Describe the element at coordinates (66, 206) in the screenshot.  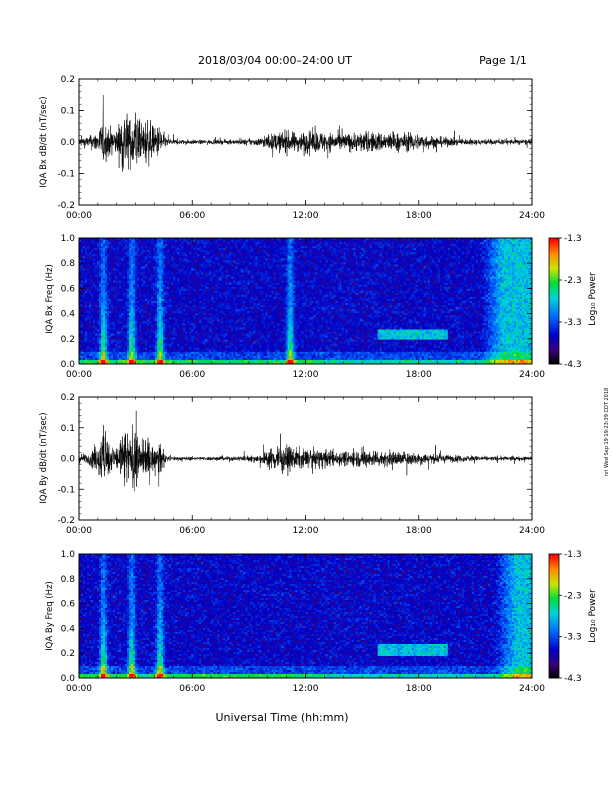
I see `y-tick-label: -0.2` at that location.